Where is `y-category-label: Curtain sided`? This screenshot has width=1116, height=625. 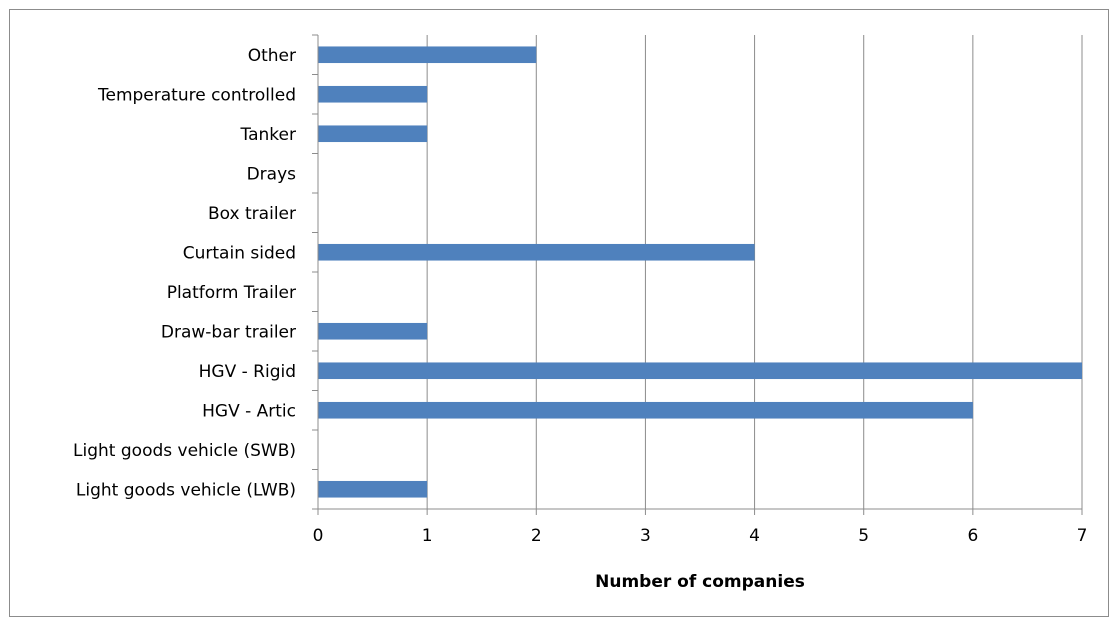 y-category-label: Curtain sided is located at coordinates (239, 253).